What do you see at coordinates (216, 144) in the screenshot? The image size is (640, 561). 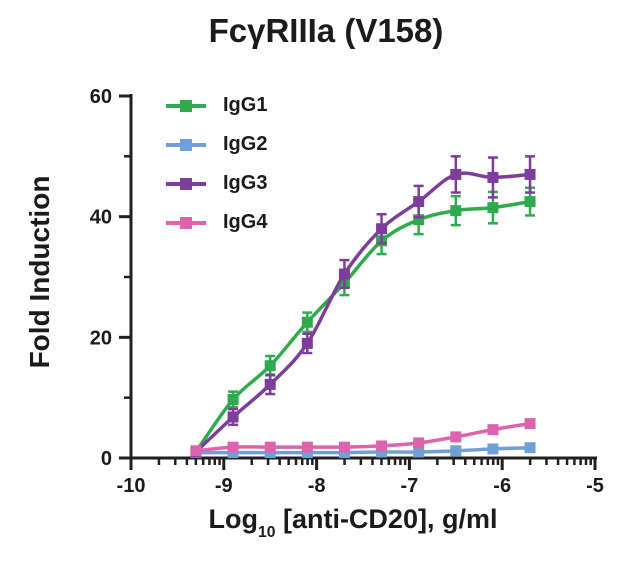 I see `legend-item-igg2: IgG2` at bounding box center [216, 144].